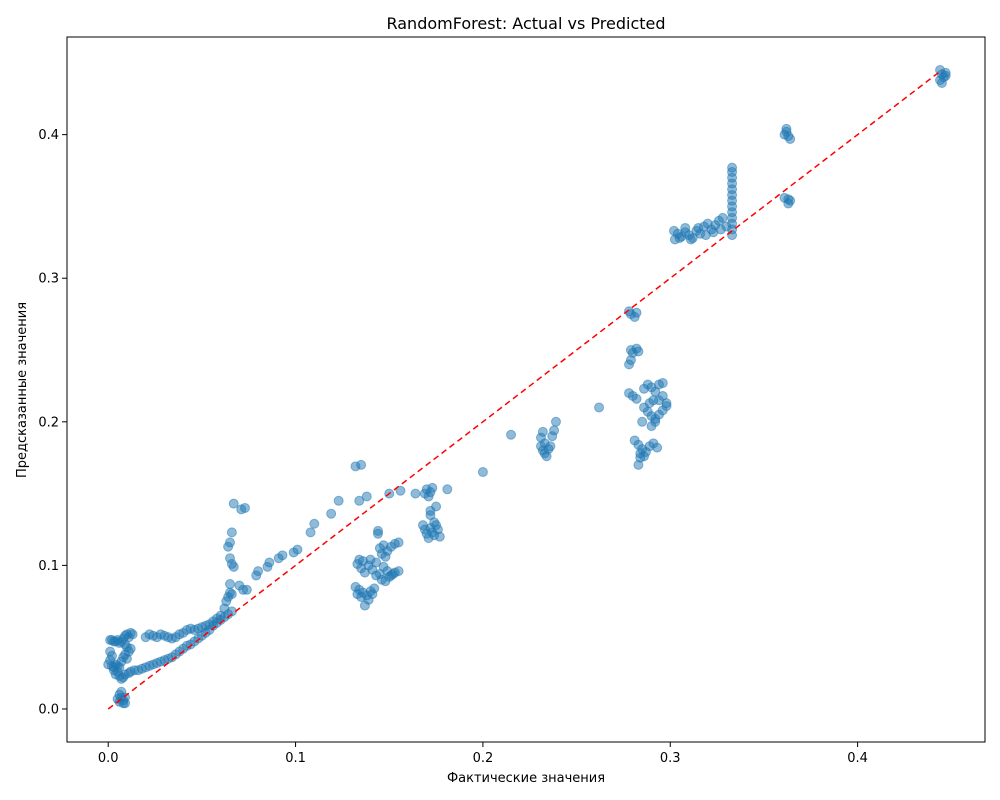  I want to click on x-axis-ticks: 0.0 0.1 0.2 0.3 0.4, so click(483, 754).